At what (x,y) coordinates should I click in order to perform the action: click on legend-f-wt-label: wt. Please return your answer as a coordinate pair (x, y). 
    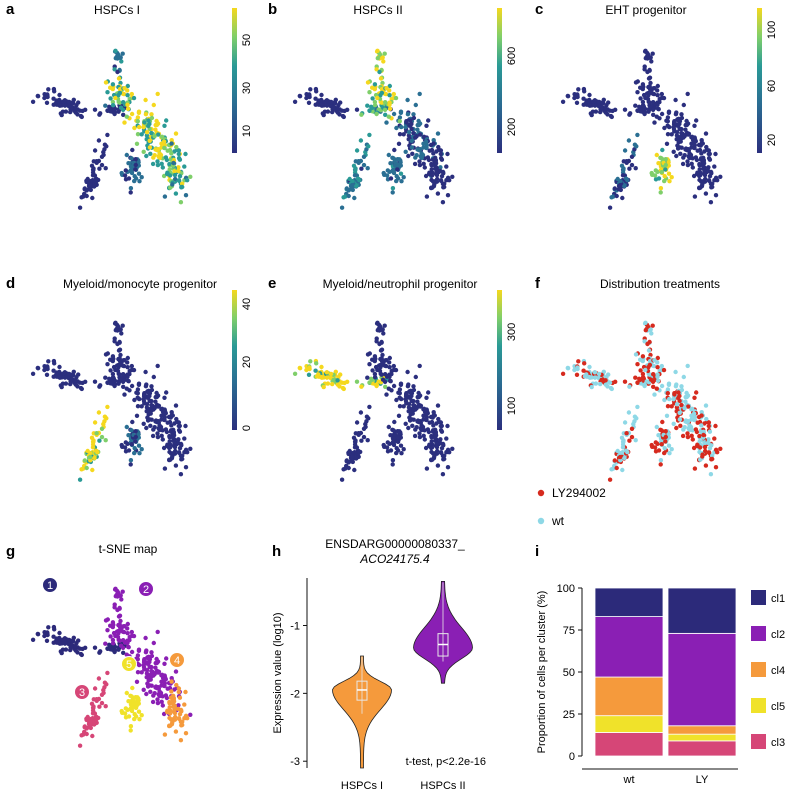
    Looking at the image, I should click on (558, 521).